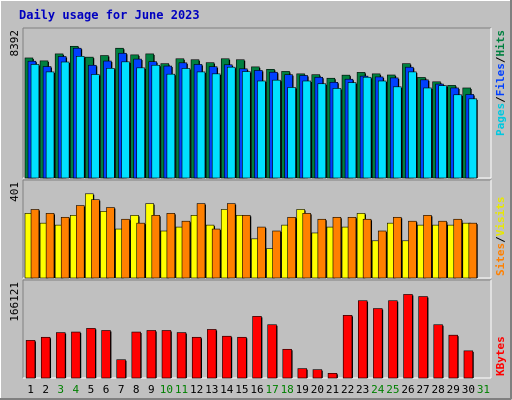 Image resolution: width=512 pixels, height=400 pixels. I want to click on day-label-29: 29, so click(453, 389).